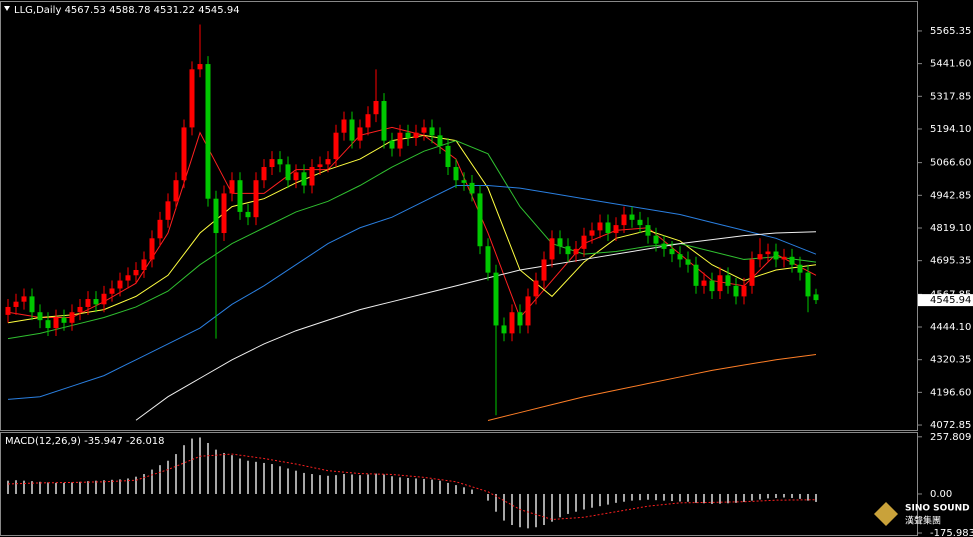  What do you see at coordinates (950, 392) in the screenshot?
I see `y-tick-label: 4196.60` at bounding box center [950, 392].